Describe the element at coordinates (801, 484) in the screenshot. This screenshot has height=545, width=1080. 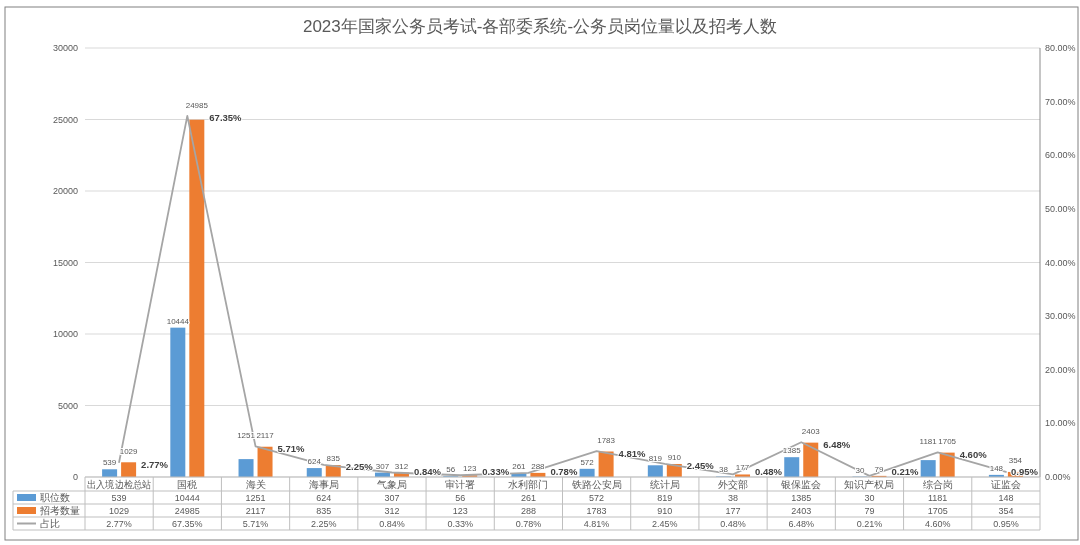
I see `x-tick-label: 银保监会` at that location.